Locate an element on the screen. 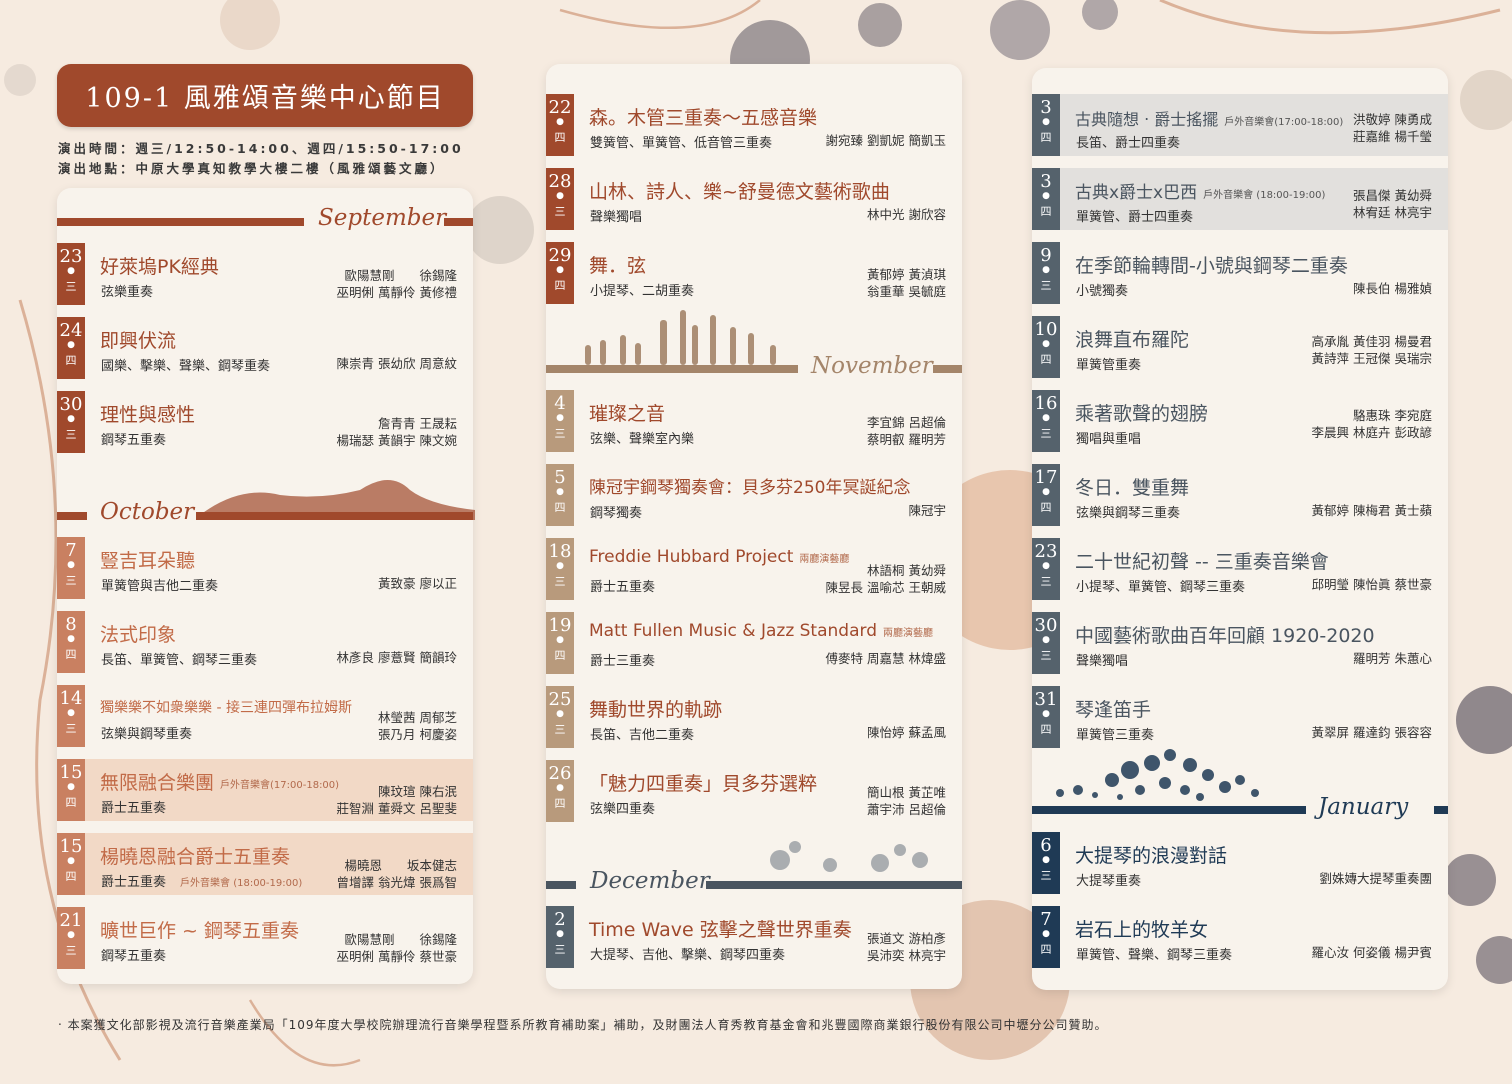 This screenshot has width=1512, height=1084. event-item: 30 ● 三 中國藝術歌曲百年回顧 1920-2020 聲樂獨唱 羅明芳 朱蕙心 is located at coordinates (1240, 643).